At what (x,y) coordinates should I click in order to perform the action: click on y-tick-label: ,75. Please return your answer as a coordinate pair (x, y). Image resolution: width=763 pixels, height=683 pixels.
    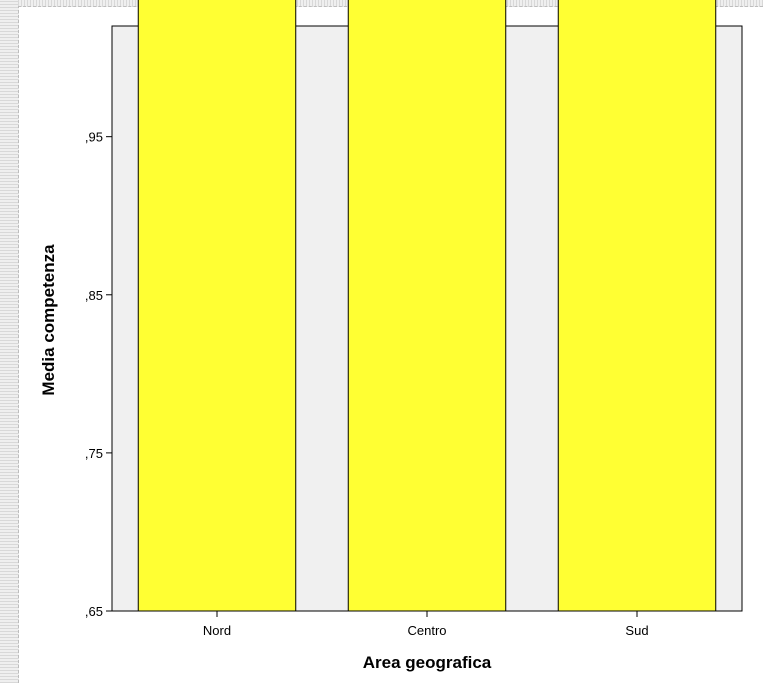
    Looking at the image, I should click on (94, 453).